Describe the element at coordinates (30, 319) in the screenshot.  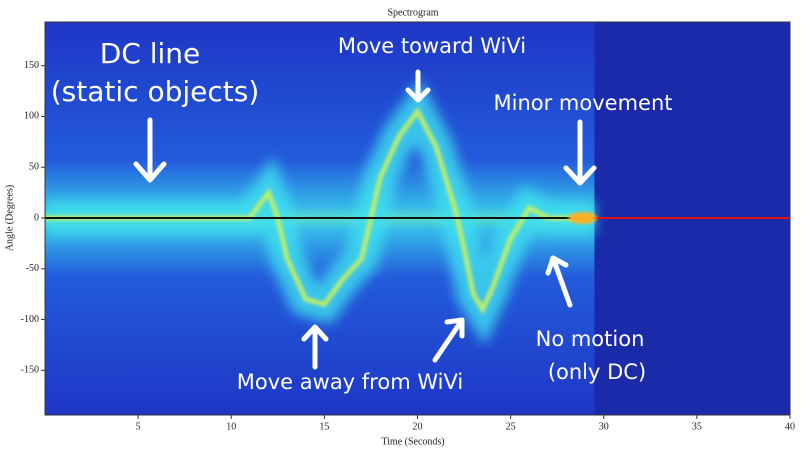
I see `y-tick-label: -100` at that location.